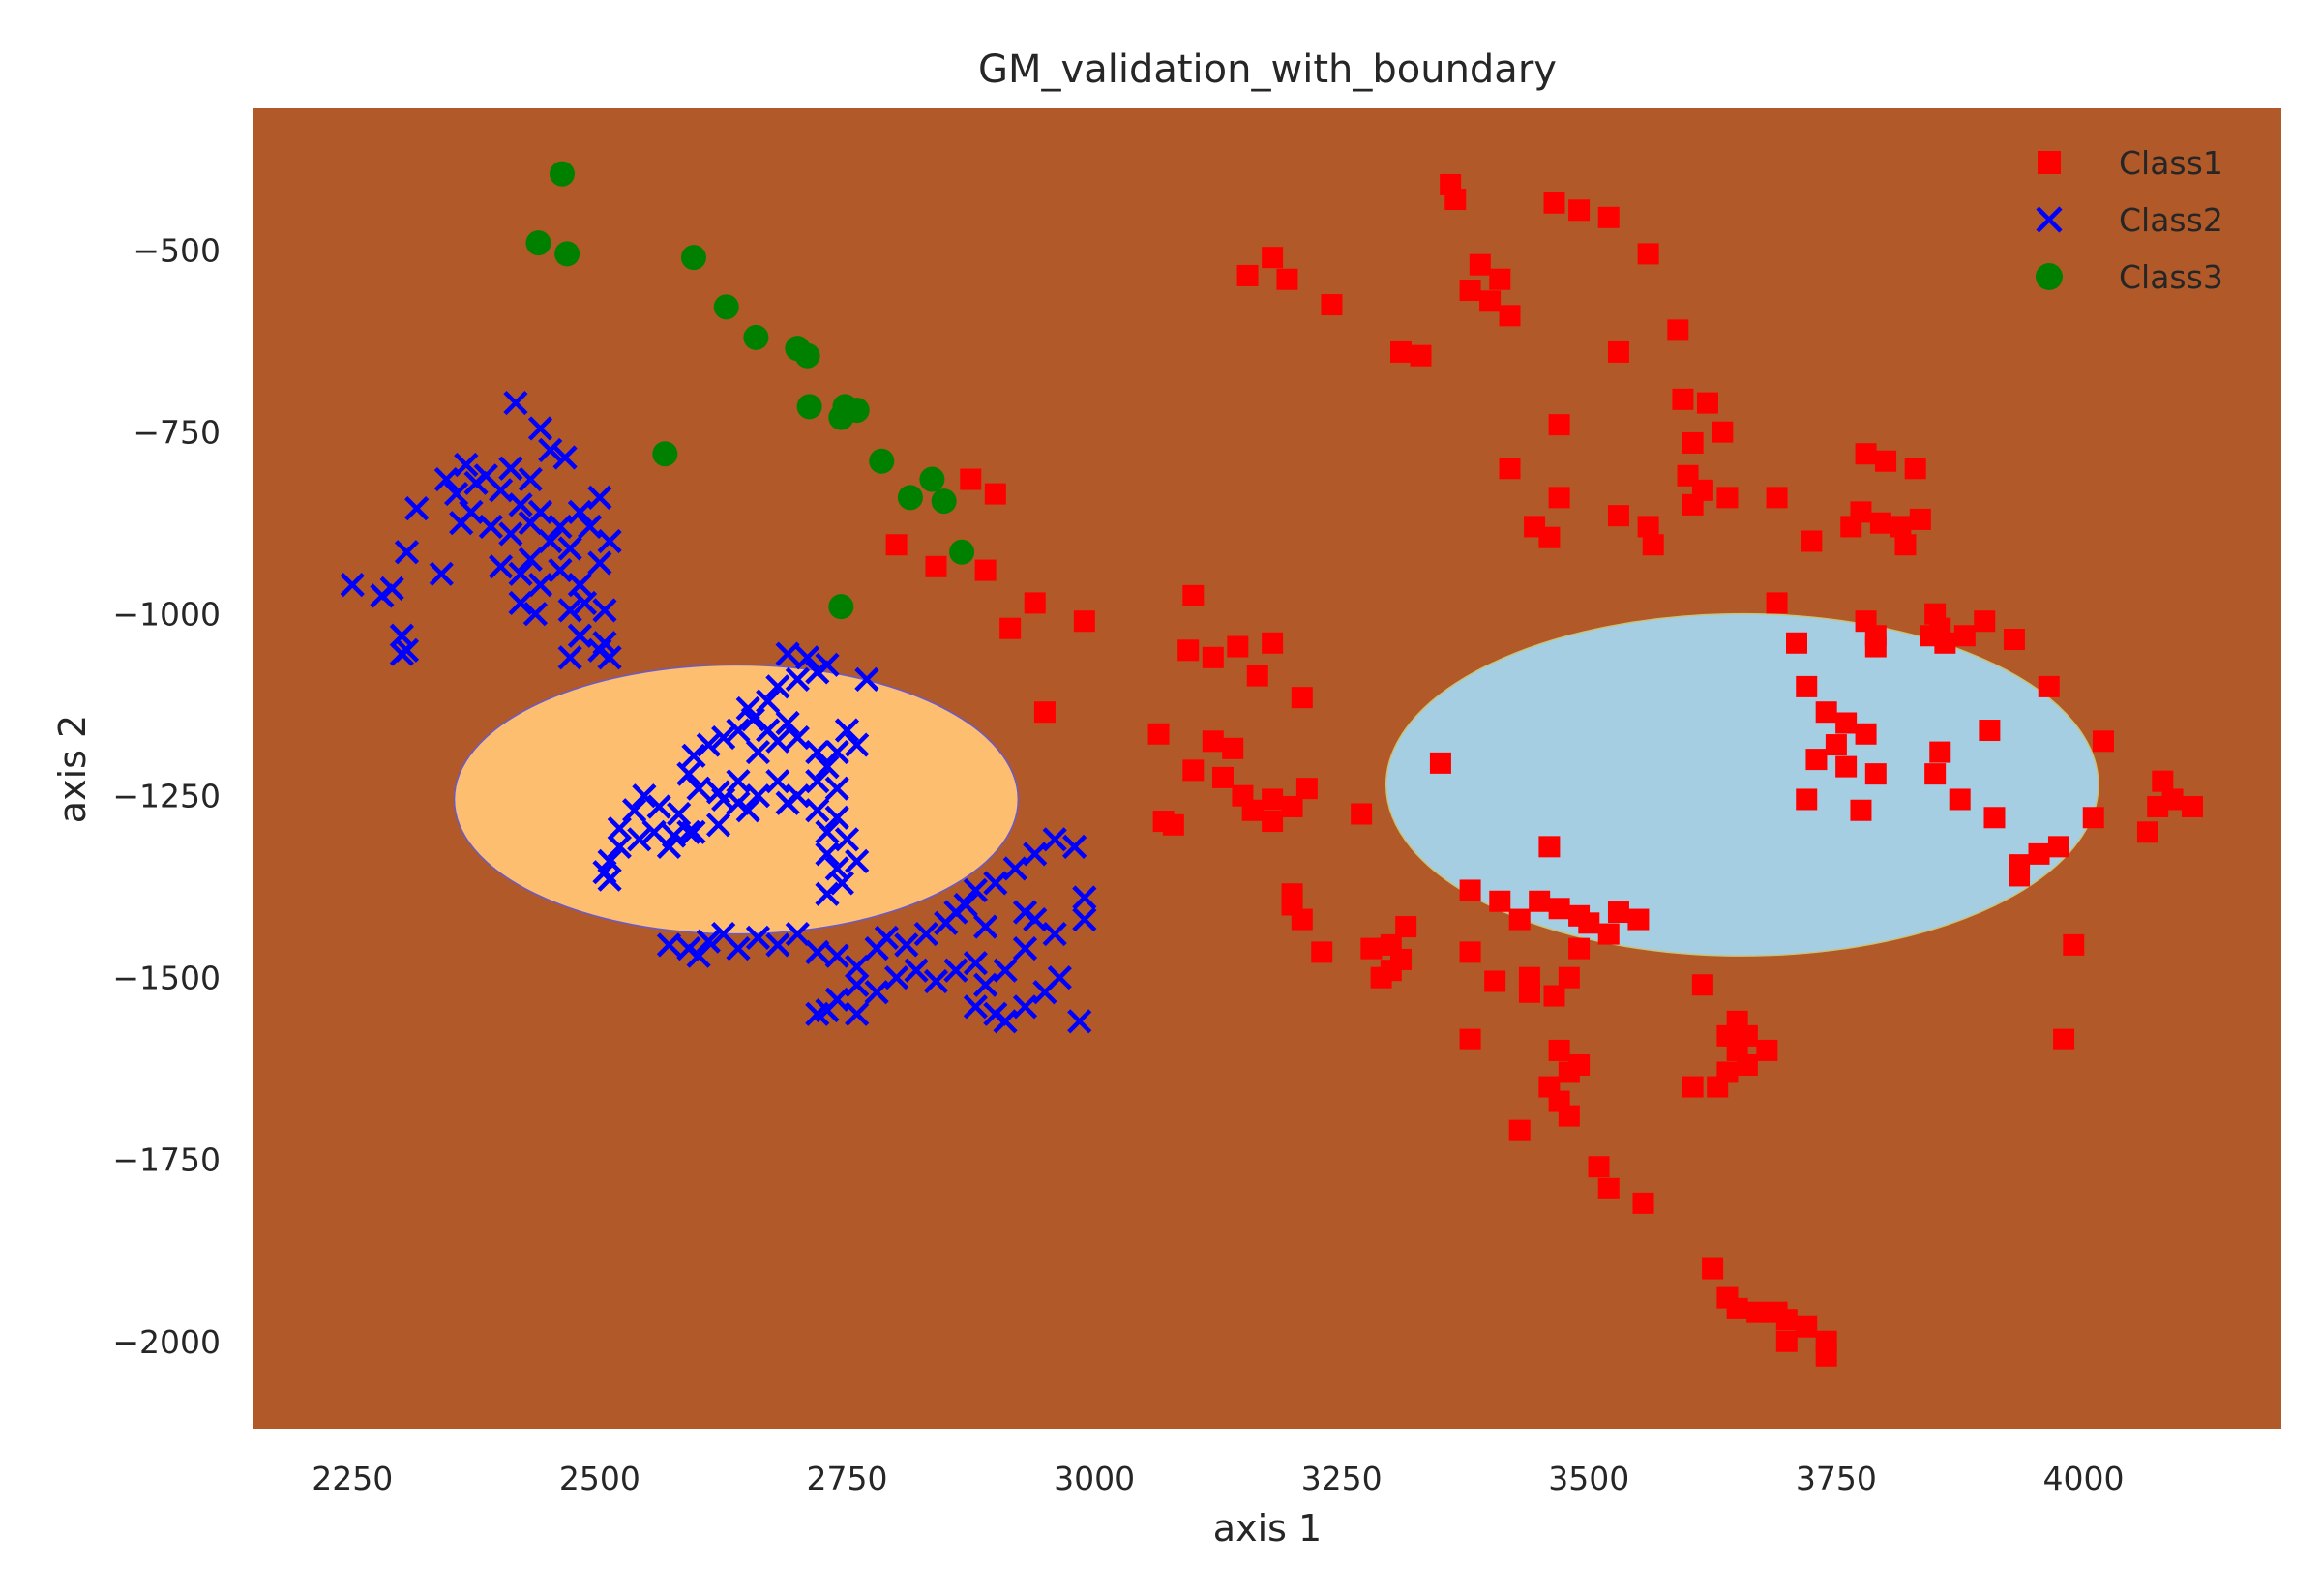 The height and width of the screenshot is (1596, 2322). I want to click on y-axis-ticks: −500 −750 −1000 −1250 −1500 −1750 −2000, so click(166, 796).